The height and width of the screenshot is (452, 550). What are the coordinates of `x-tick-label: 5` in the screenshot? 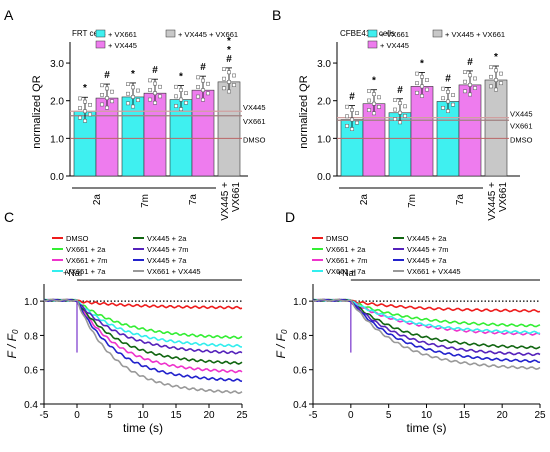 It's located at (389, 415).